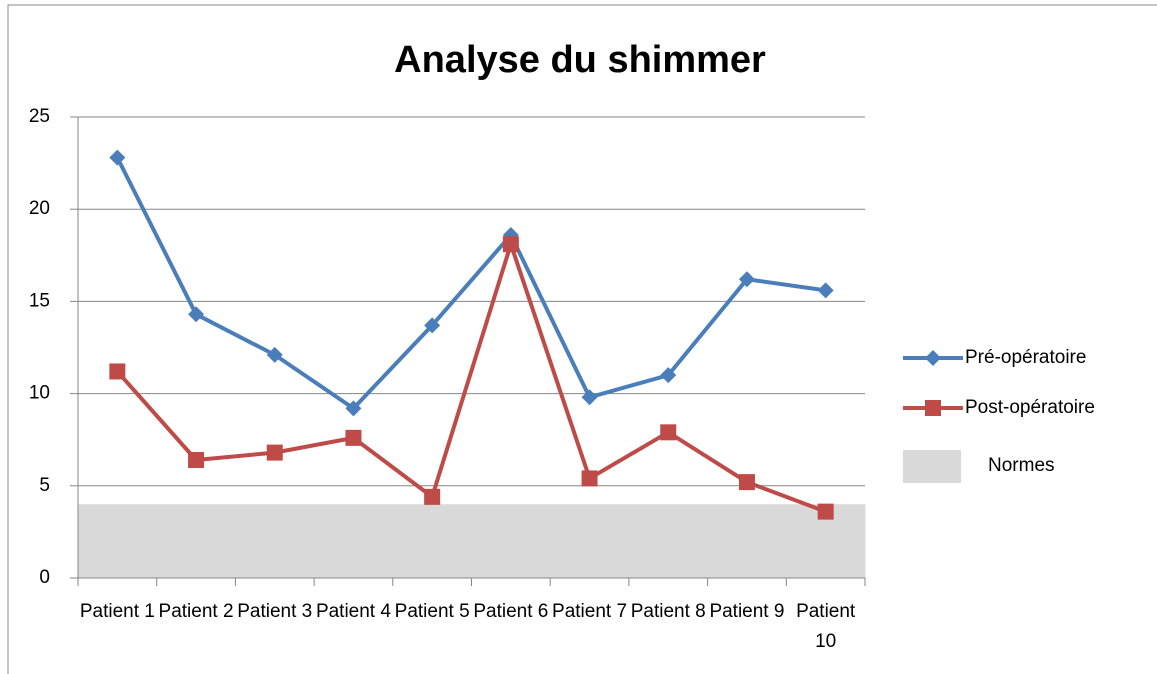 This screenshot has height=674, width=1157. I want to click on chart-title: Analyse du shimmer, so click(580, 60).